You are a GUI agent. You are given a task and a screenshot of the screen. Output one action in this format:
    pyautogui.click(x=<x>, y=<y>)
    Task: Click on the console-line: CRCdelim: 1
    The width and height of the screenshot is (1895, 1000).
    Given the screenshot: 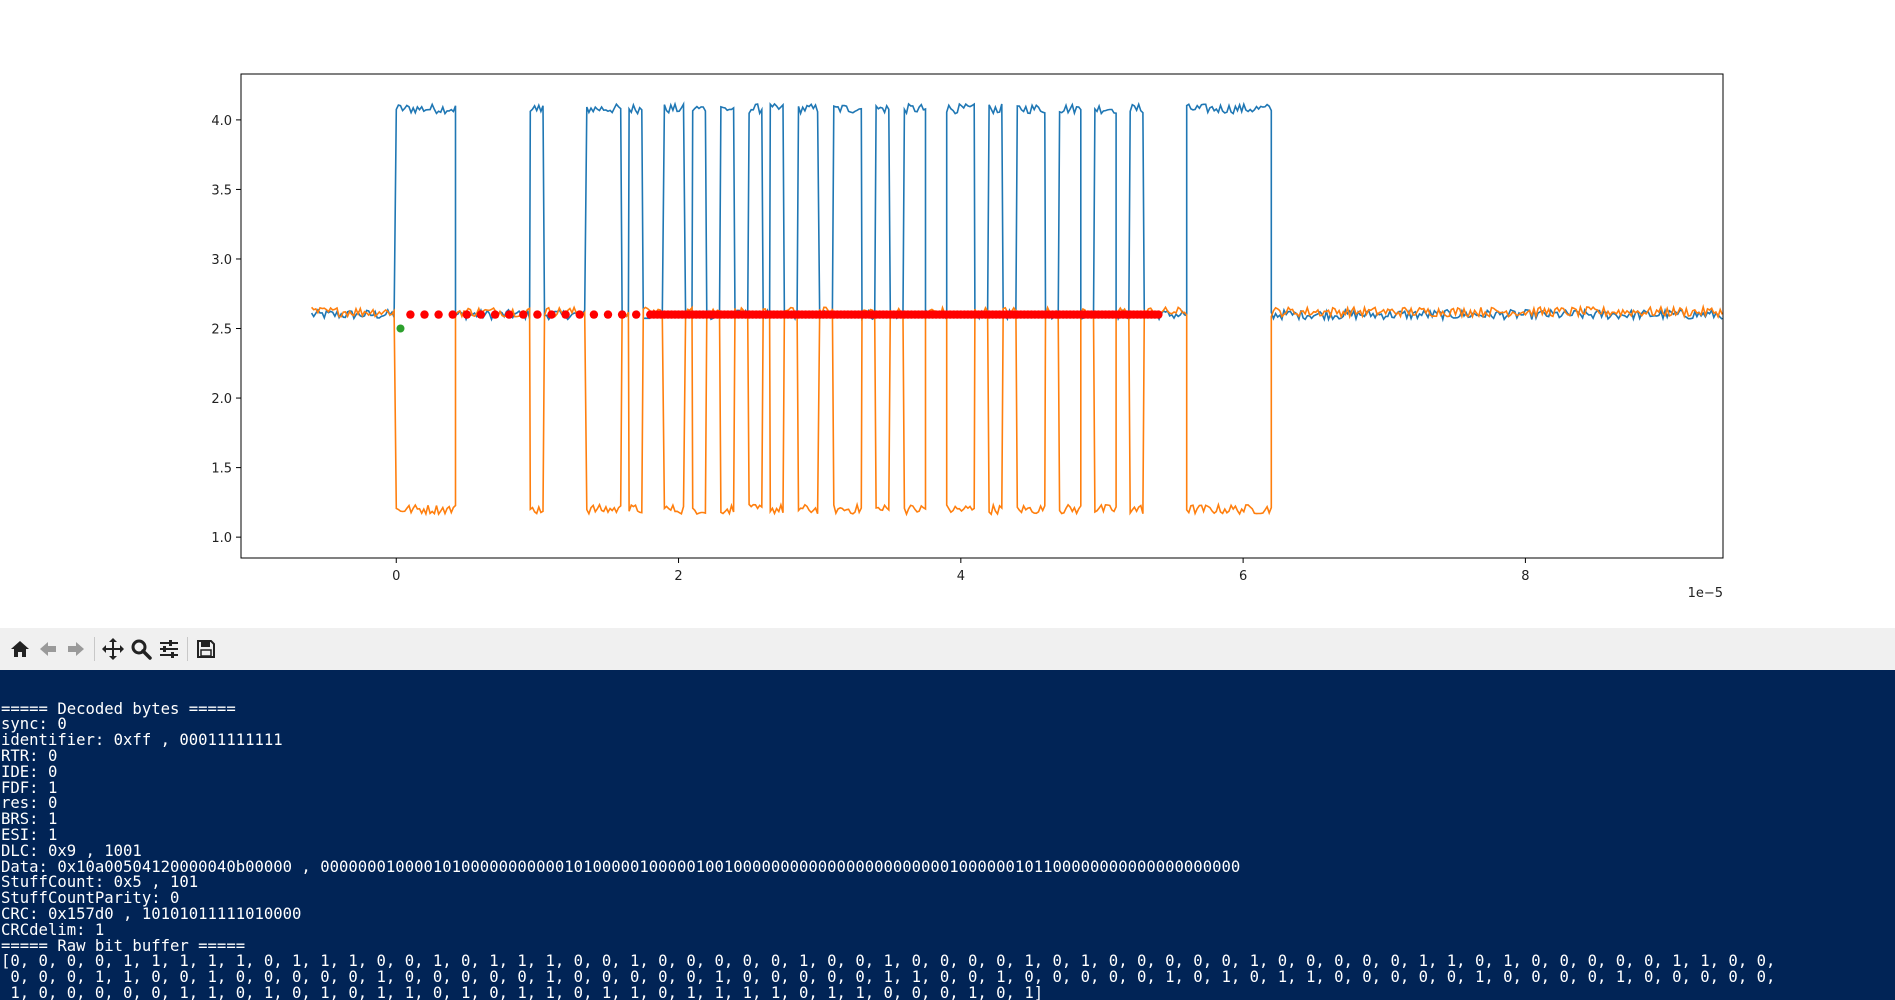 What is the action you would take?
    pyautogui.click(x=53, y=929)
    